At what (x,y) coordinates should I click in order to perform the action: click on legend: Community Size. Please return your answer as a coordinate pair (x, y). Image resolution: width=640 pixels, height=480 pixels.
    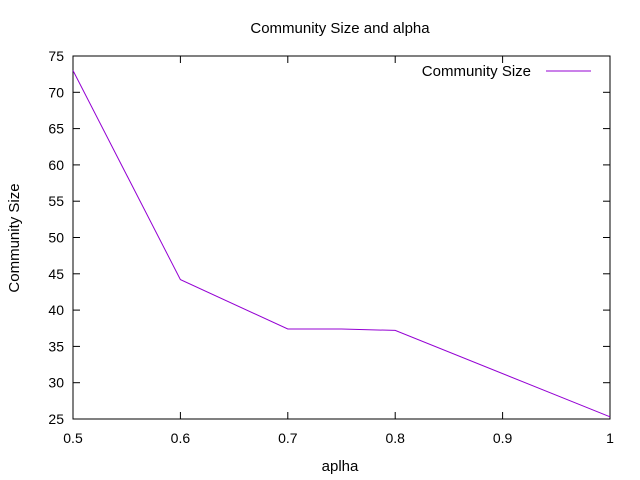
    Looking at the image, I should click on (506, 71).